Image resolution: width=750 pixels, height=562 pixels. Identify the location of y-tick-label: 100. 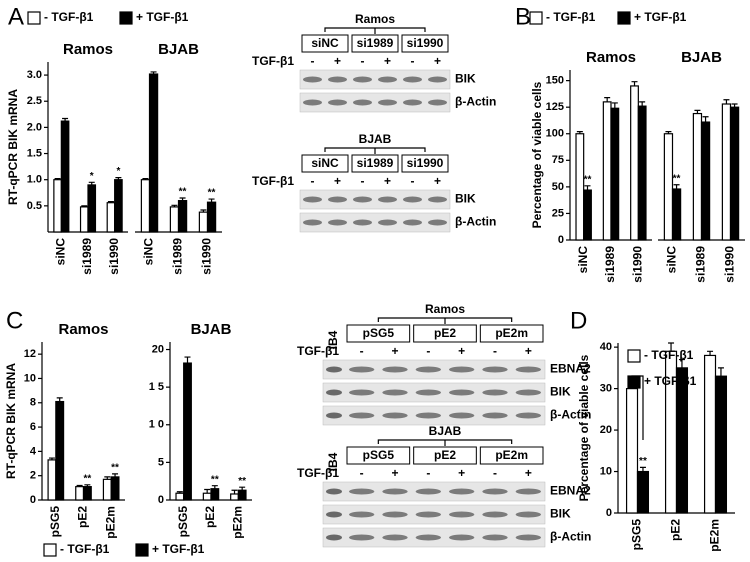
(555, 134).